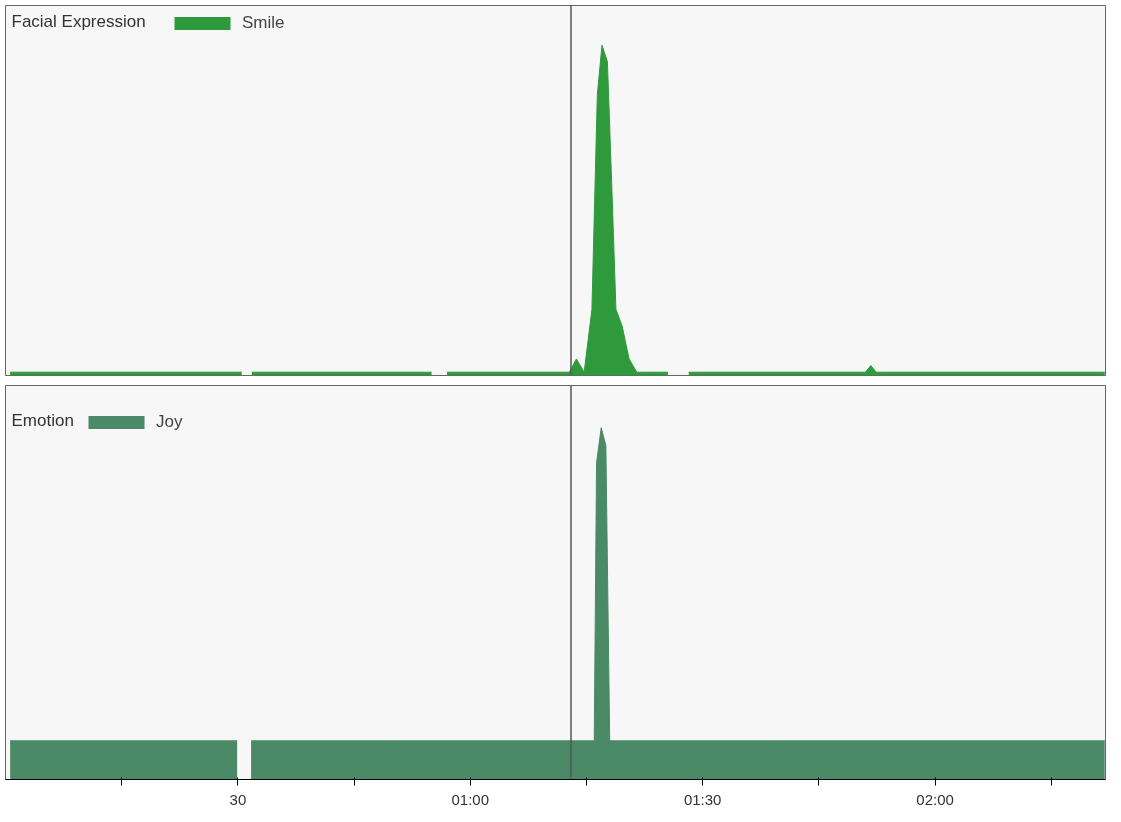  I want to click on legend-label: Joy, so click(169, 422).